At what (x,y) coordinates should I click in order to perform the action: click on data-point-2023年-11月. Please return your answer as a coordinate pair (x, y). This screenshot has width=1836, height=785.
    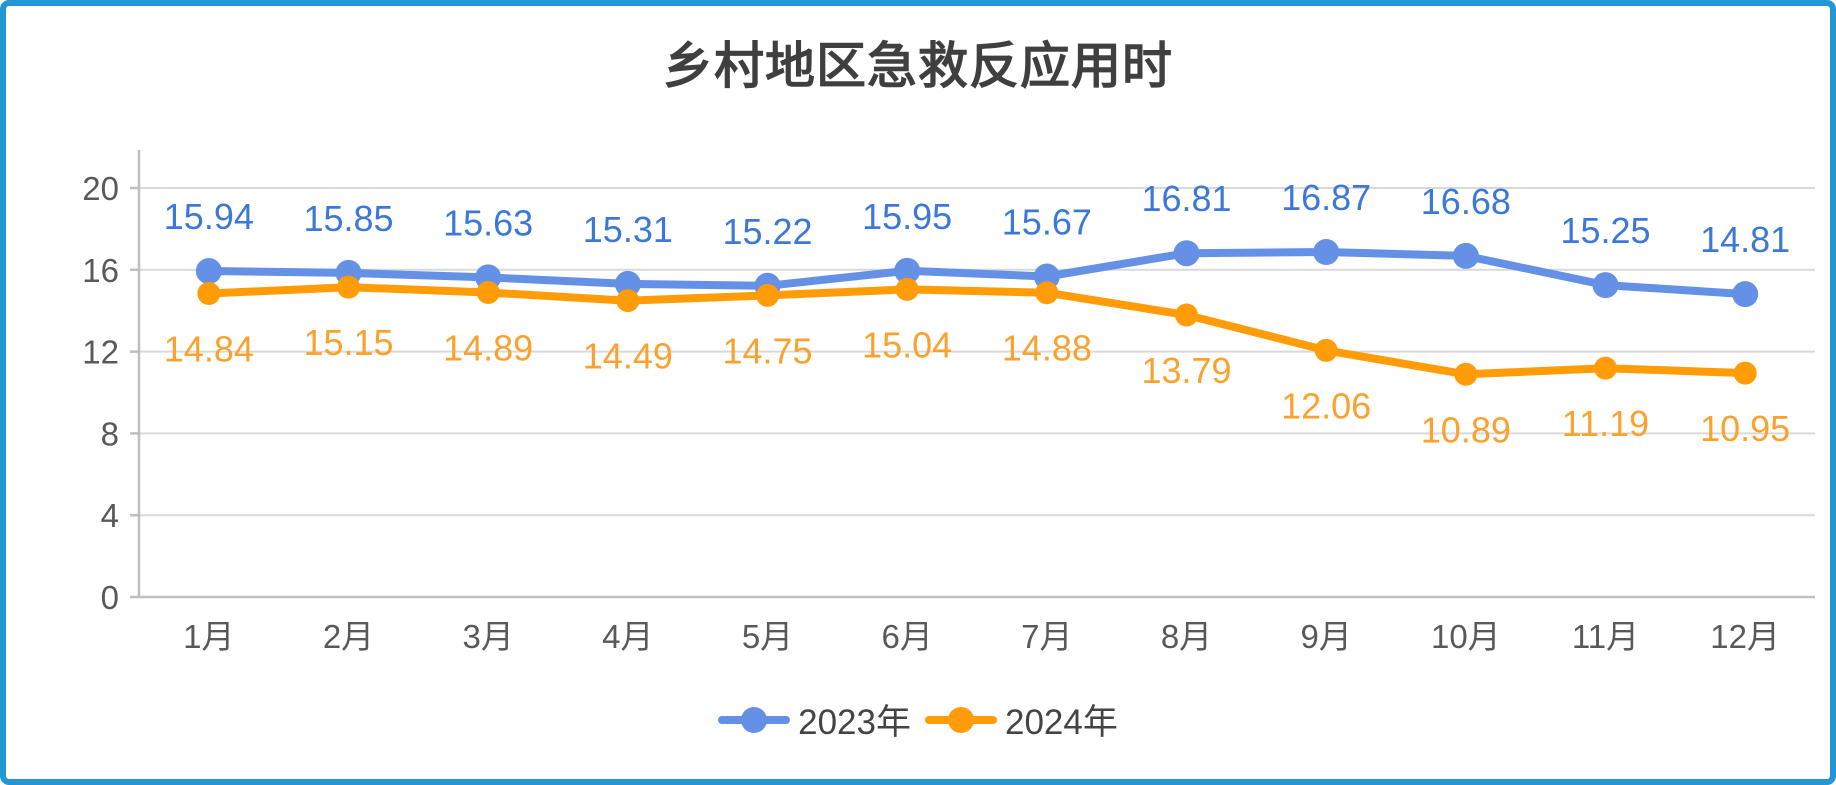
    Looking at the image, I should click on (1605, 285).